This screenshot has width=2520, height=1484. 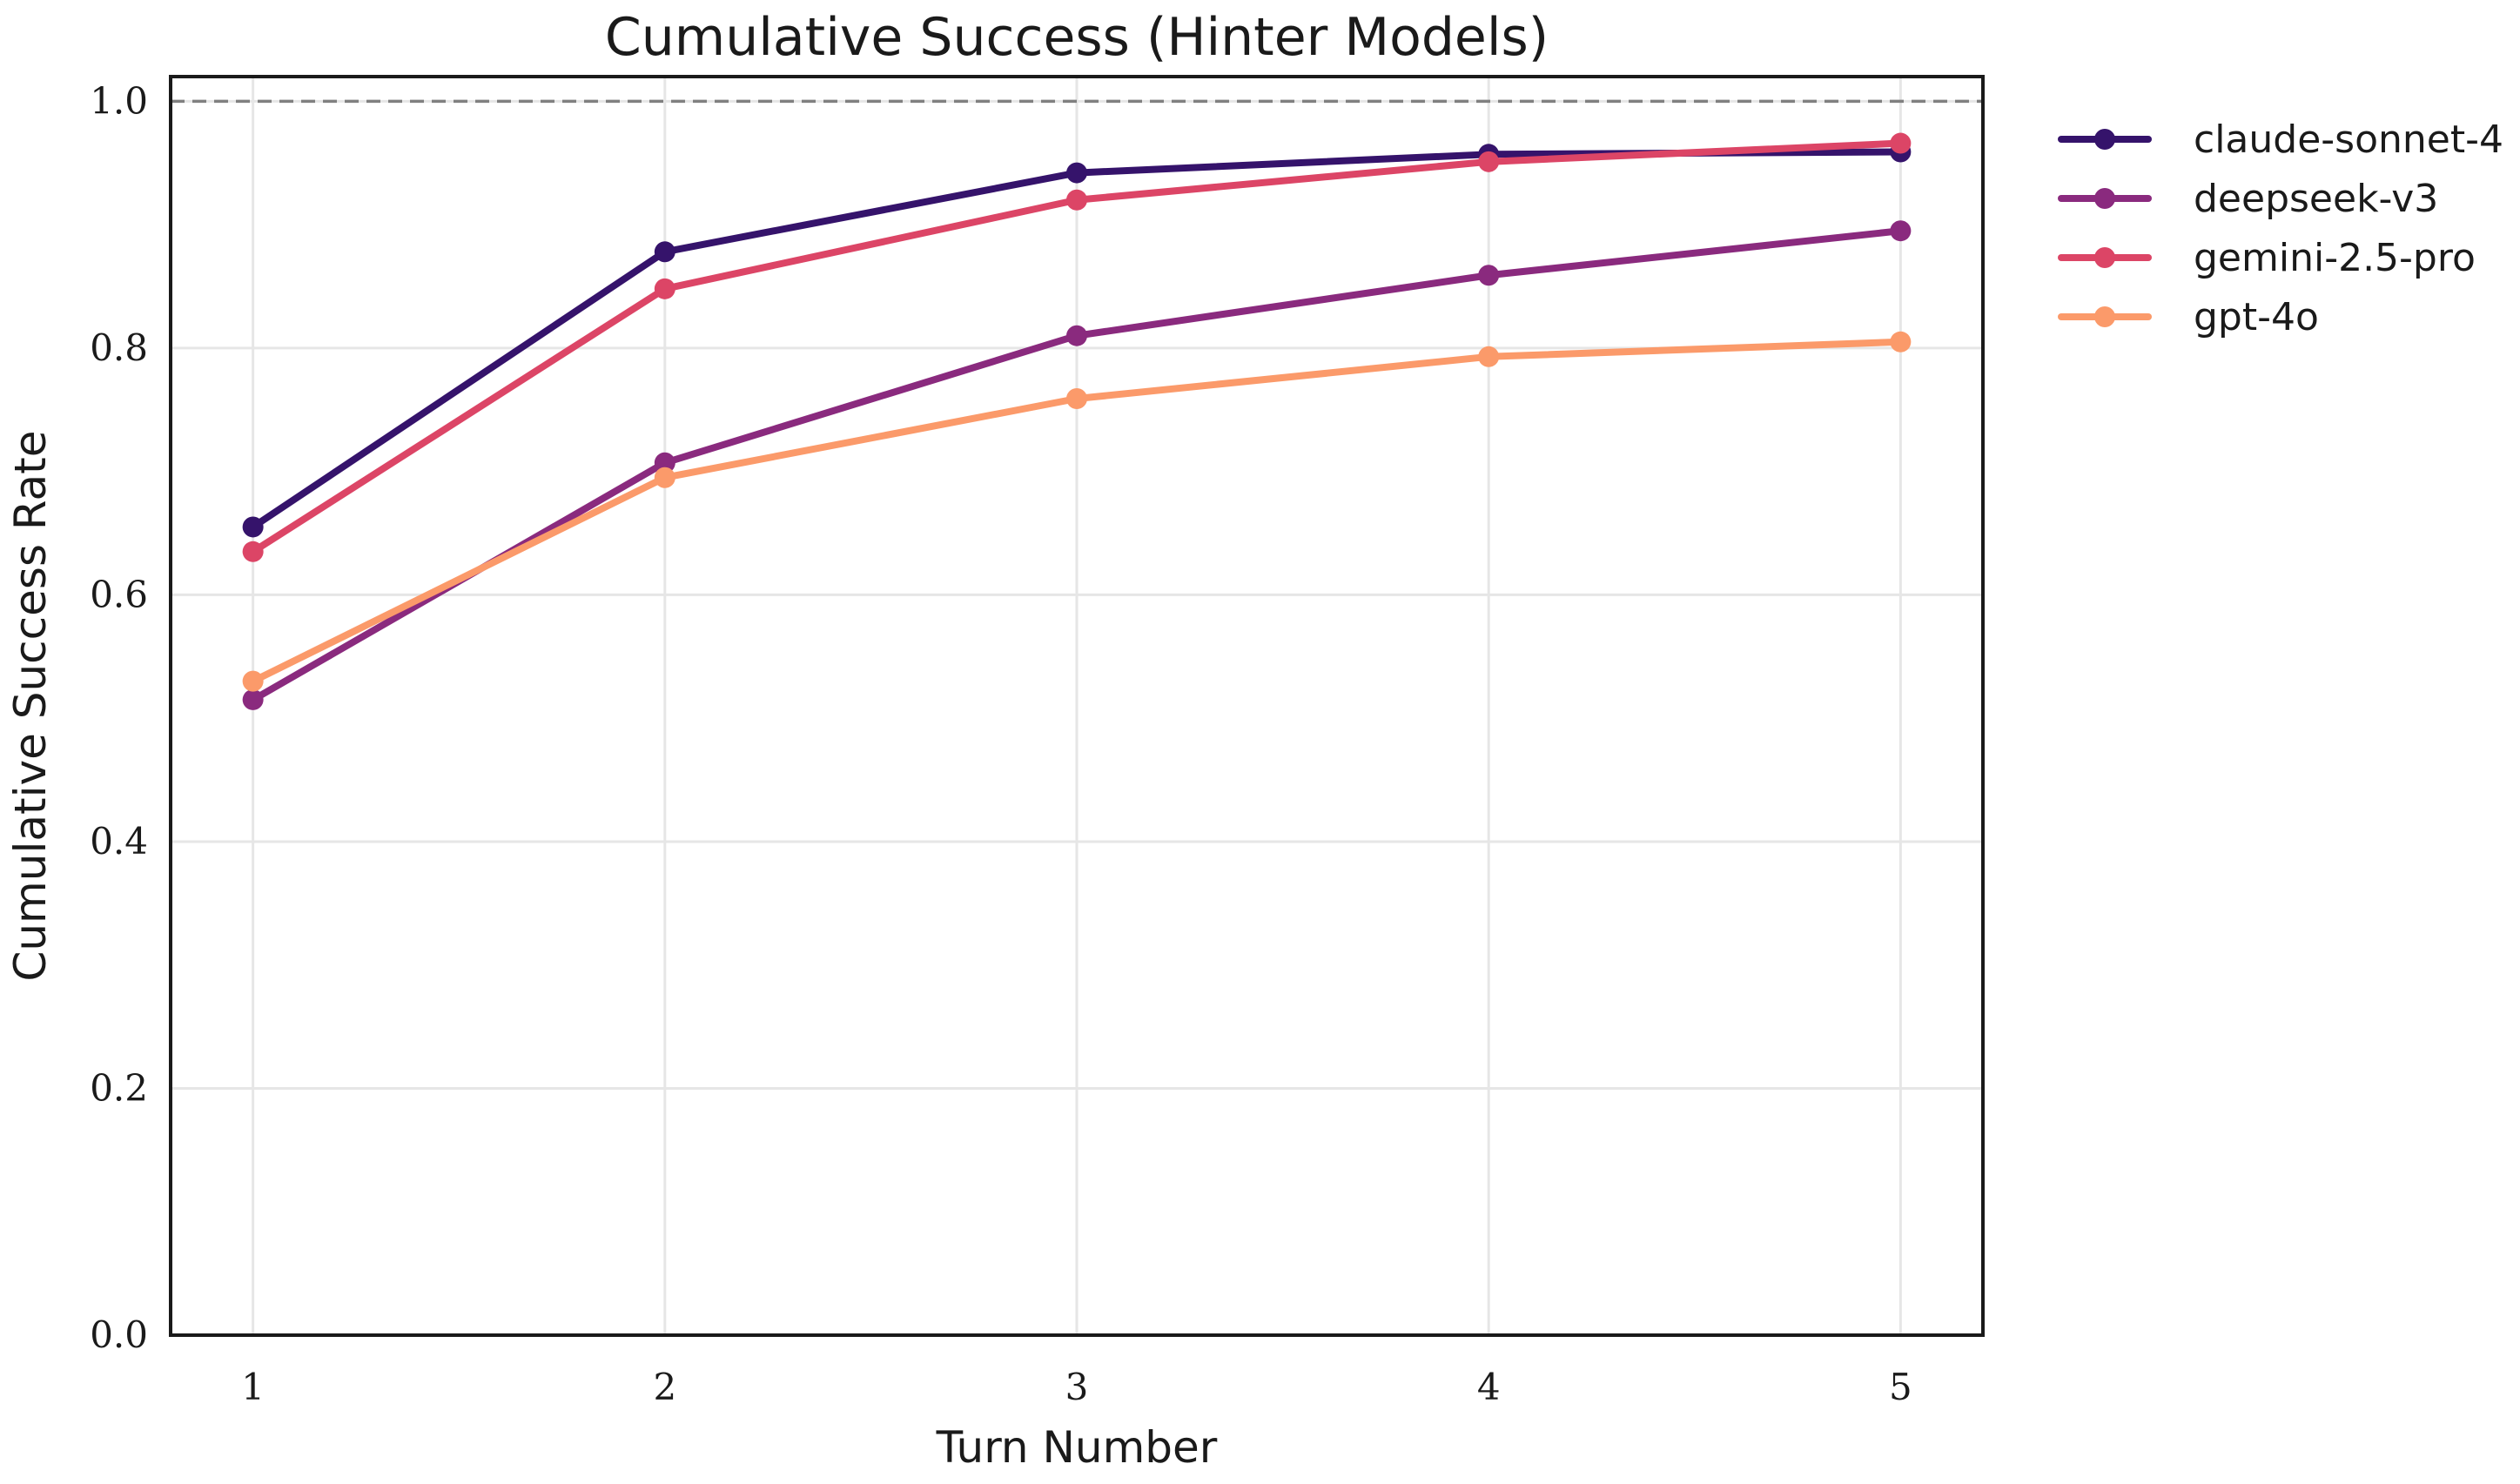 I want to click on x-axis-label: Turn Number, so click(x=1077, y=1448).